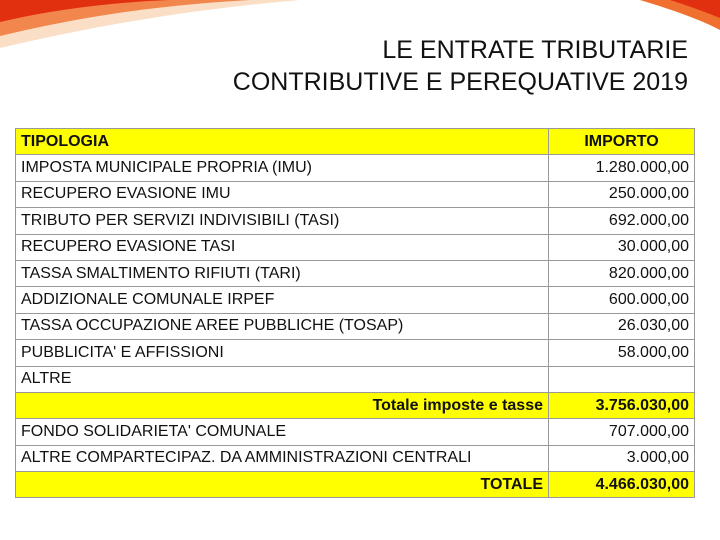 The image size is (720, 540). Describe the element at coordinates (621, 432) in the screenshot. I see `amount-cell: 707.000,00` at that location.